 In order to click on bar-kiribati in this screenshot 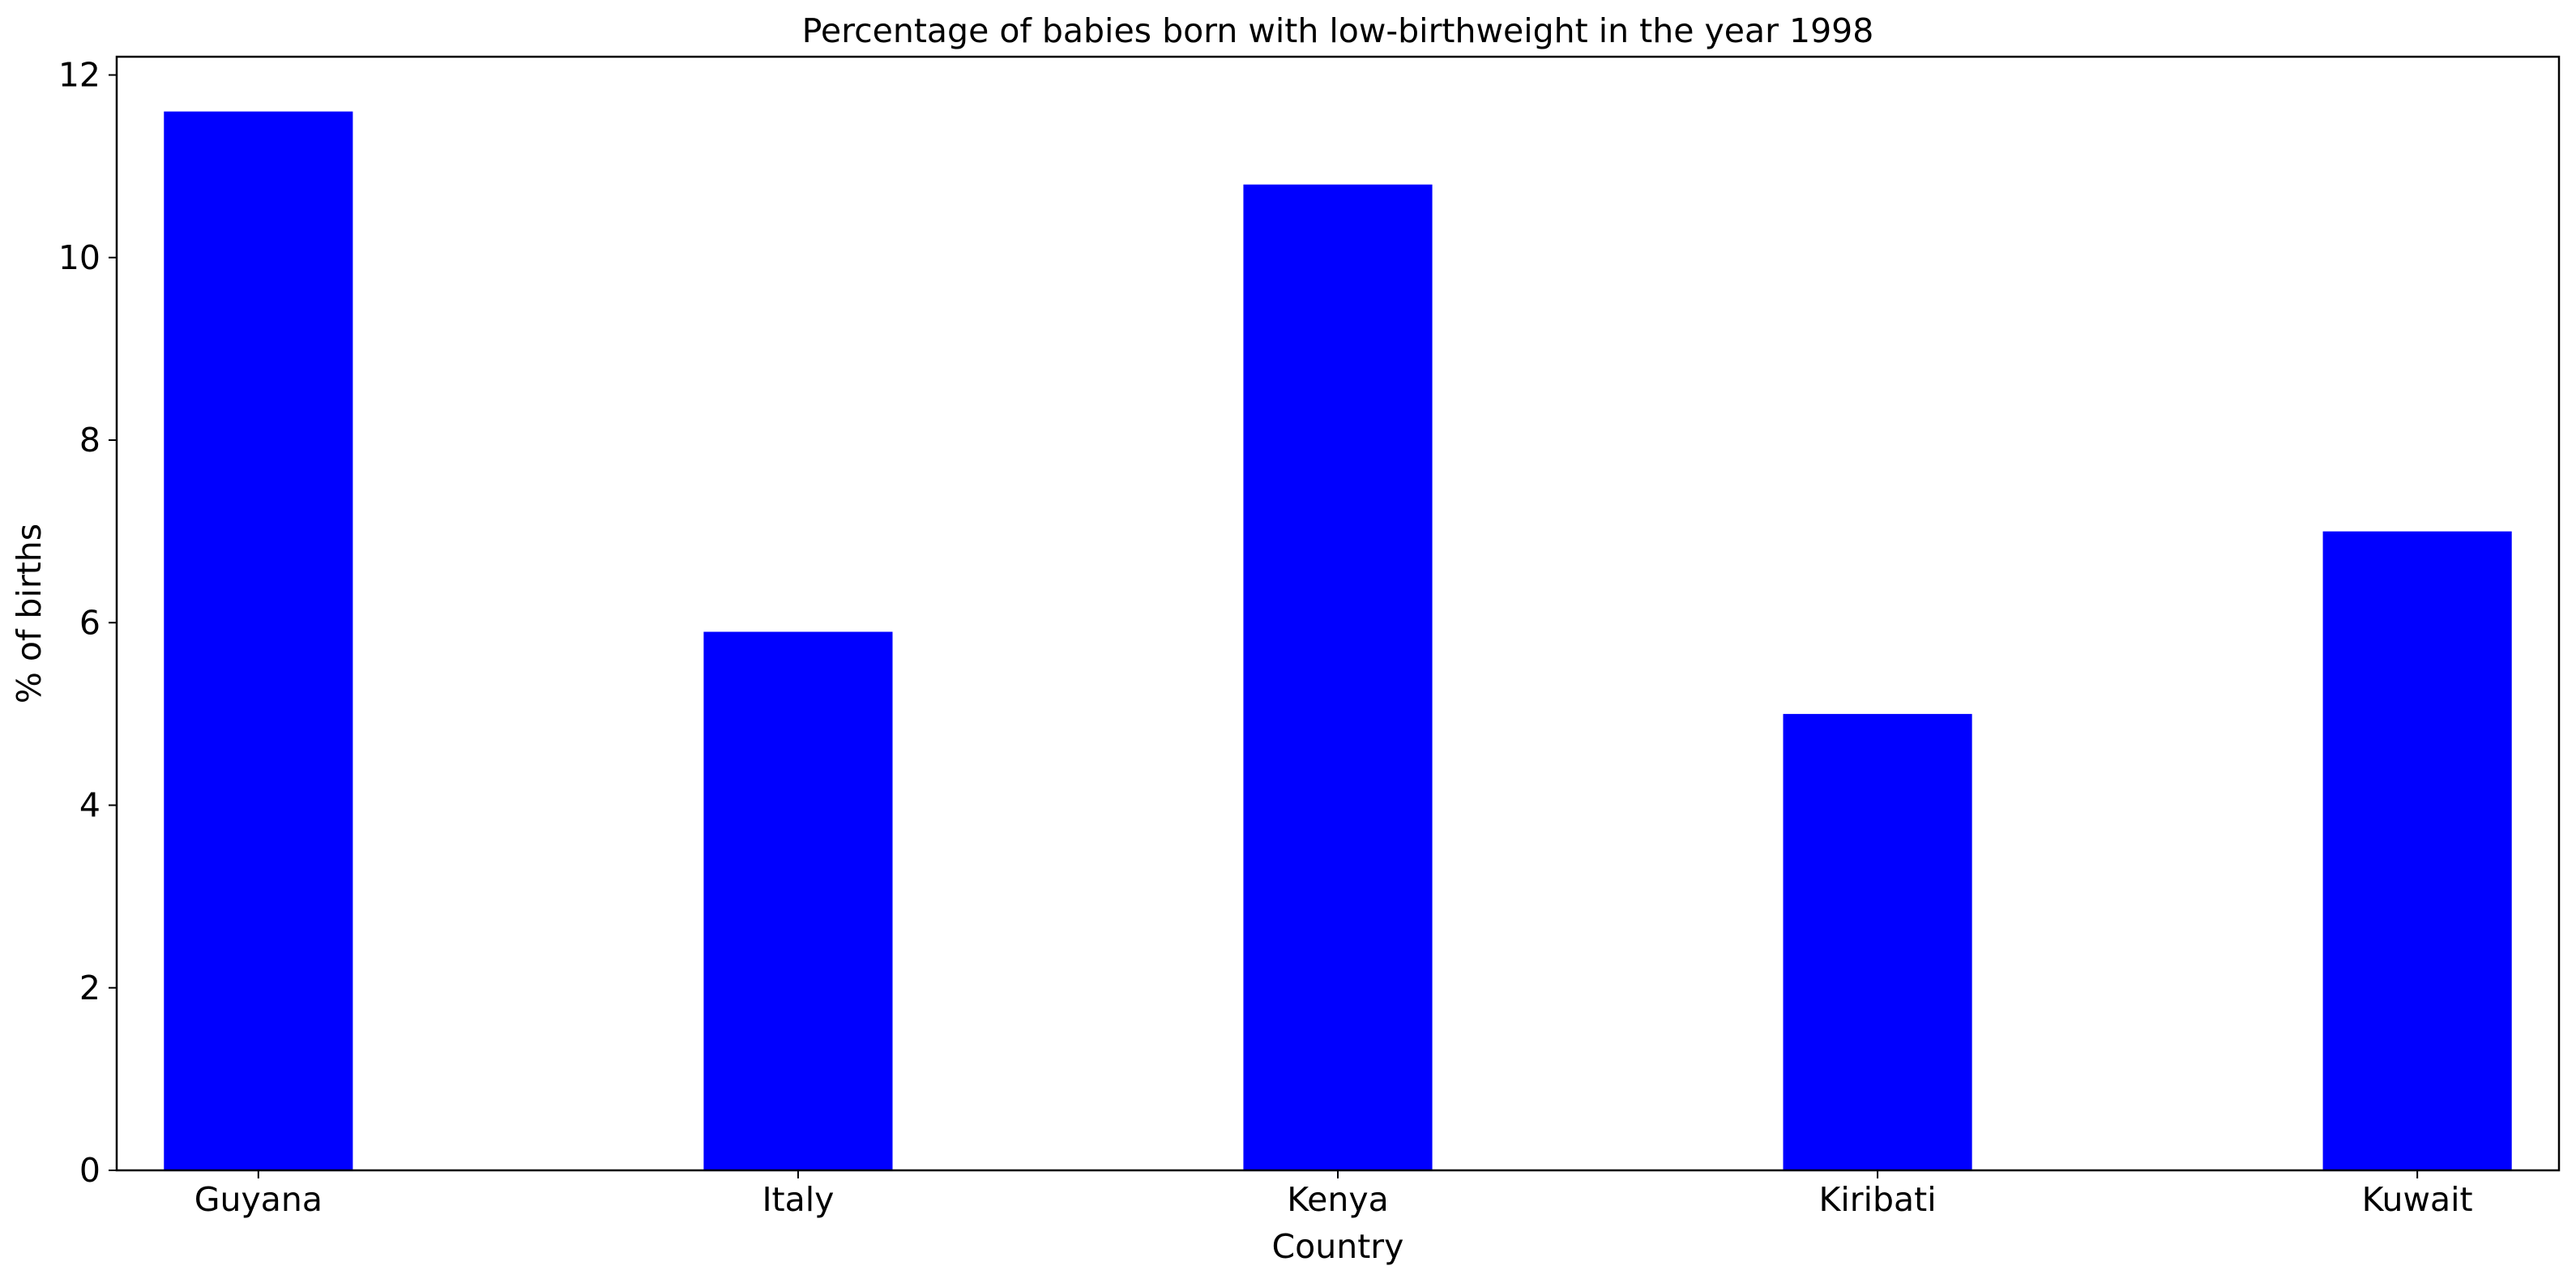, I will do `click(1877, 941)`.